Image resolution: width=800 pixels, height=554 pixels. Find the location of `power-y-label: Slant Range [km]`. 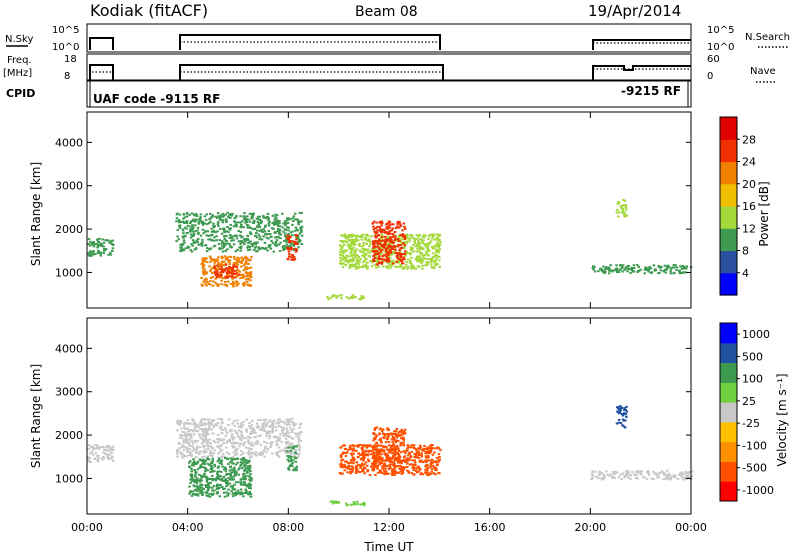

power-y-label: Slant Range [km] is located at coordinates (36, 214).